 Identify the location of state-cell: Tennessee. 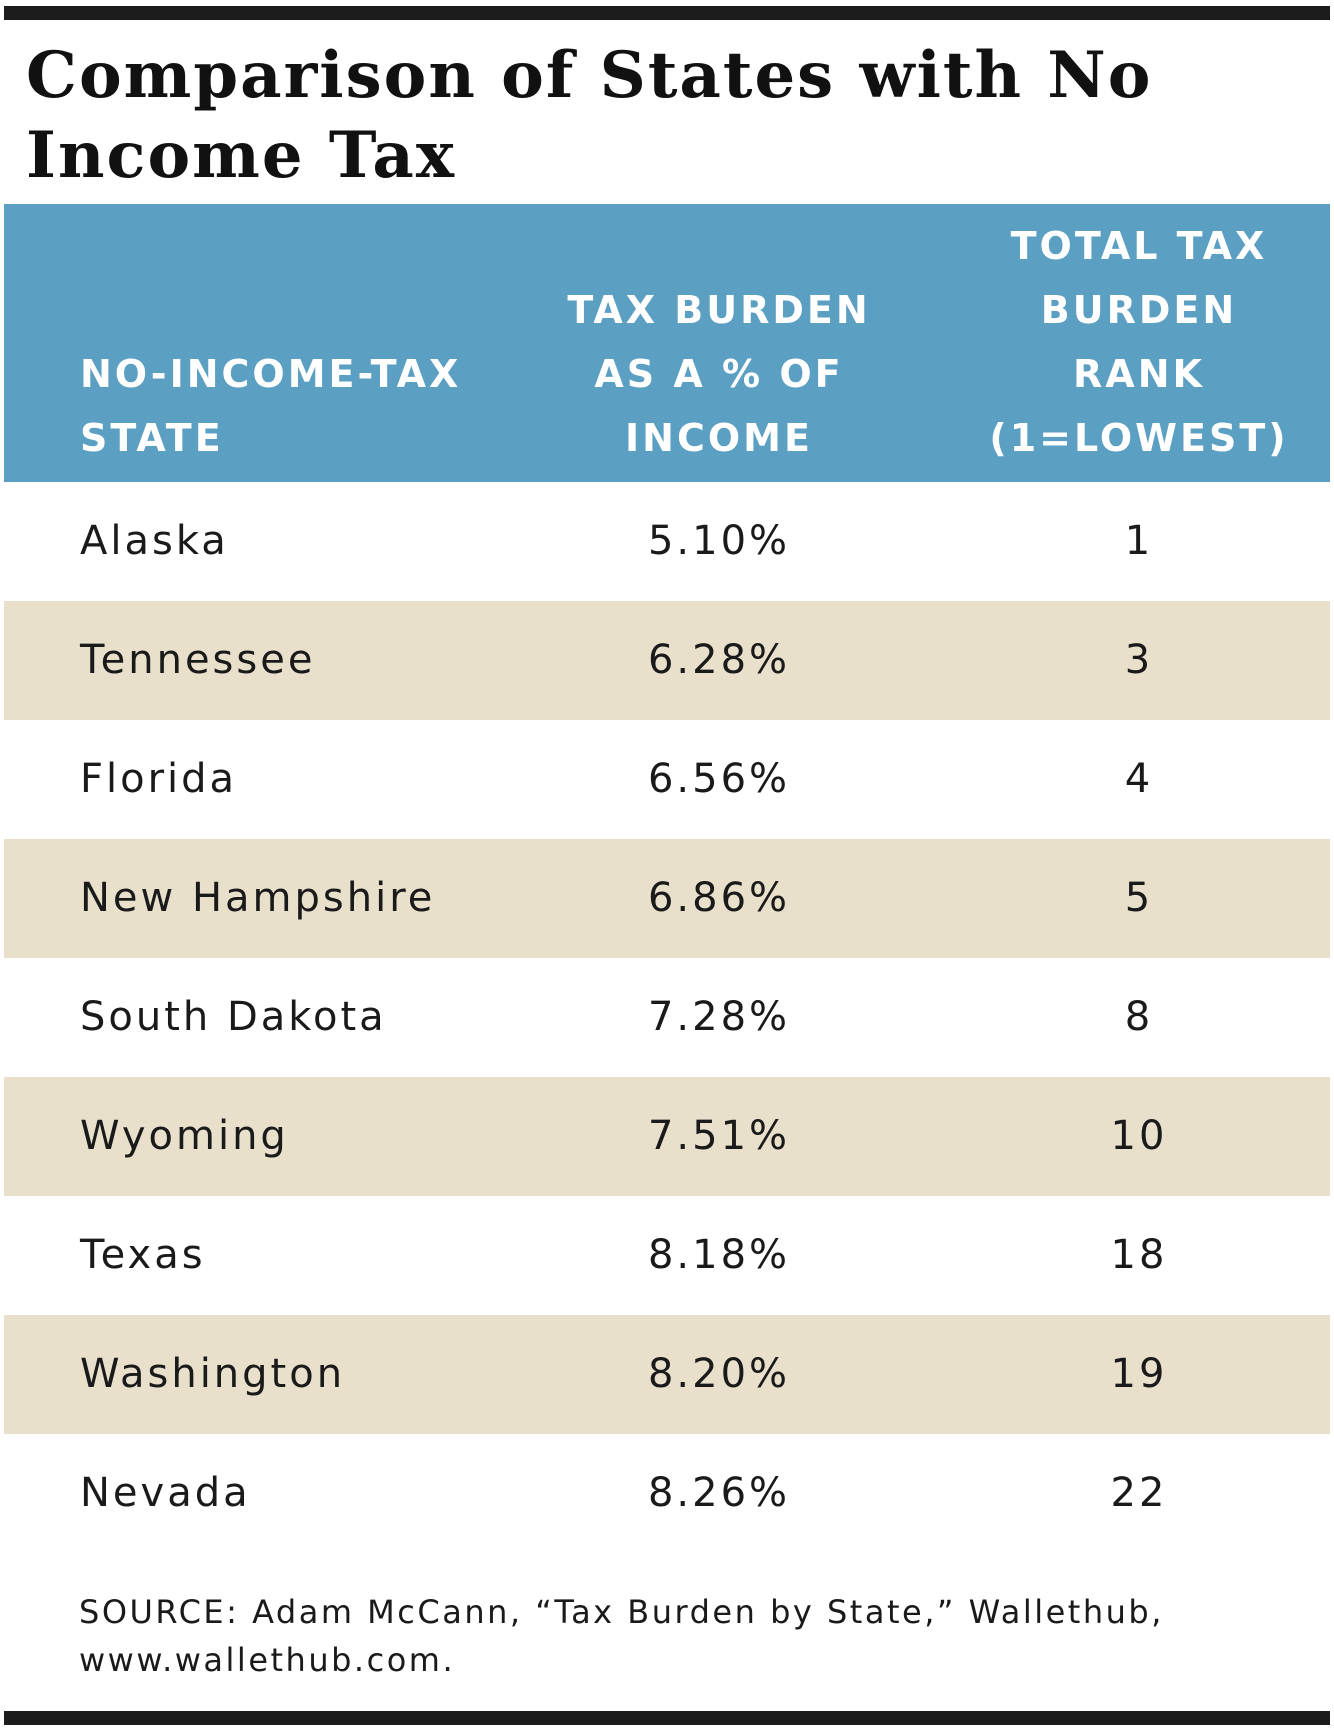
(198, 660).